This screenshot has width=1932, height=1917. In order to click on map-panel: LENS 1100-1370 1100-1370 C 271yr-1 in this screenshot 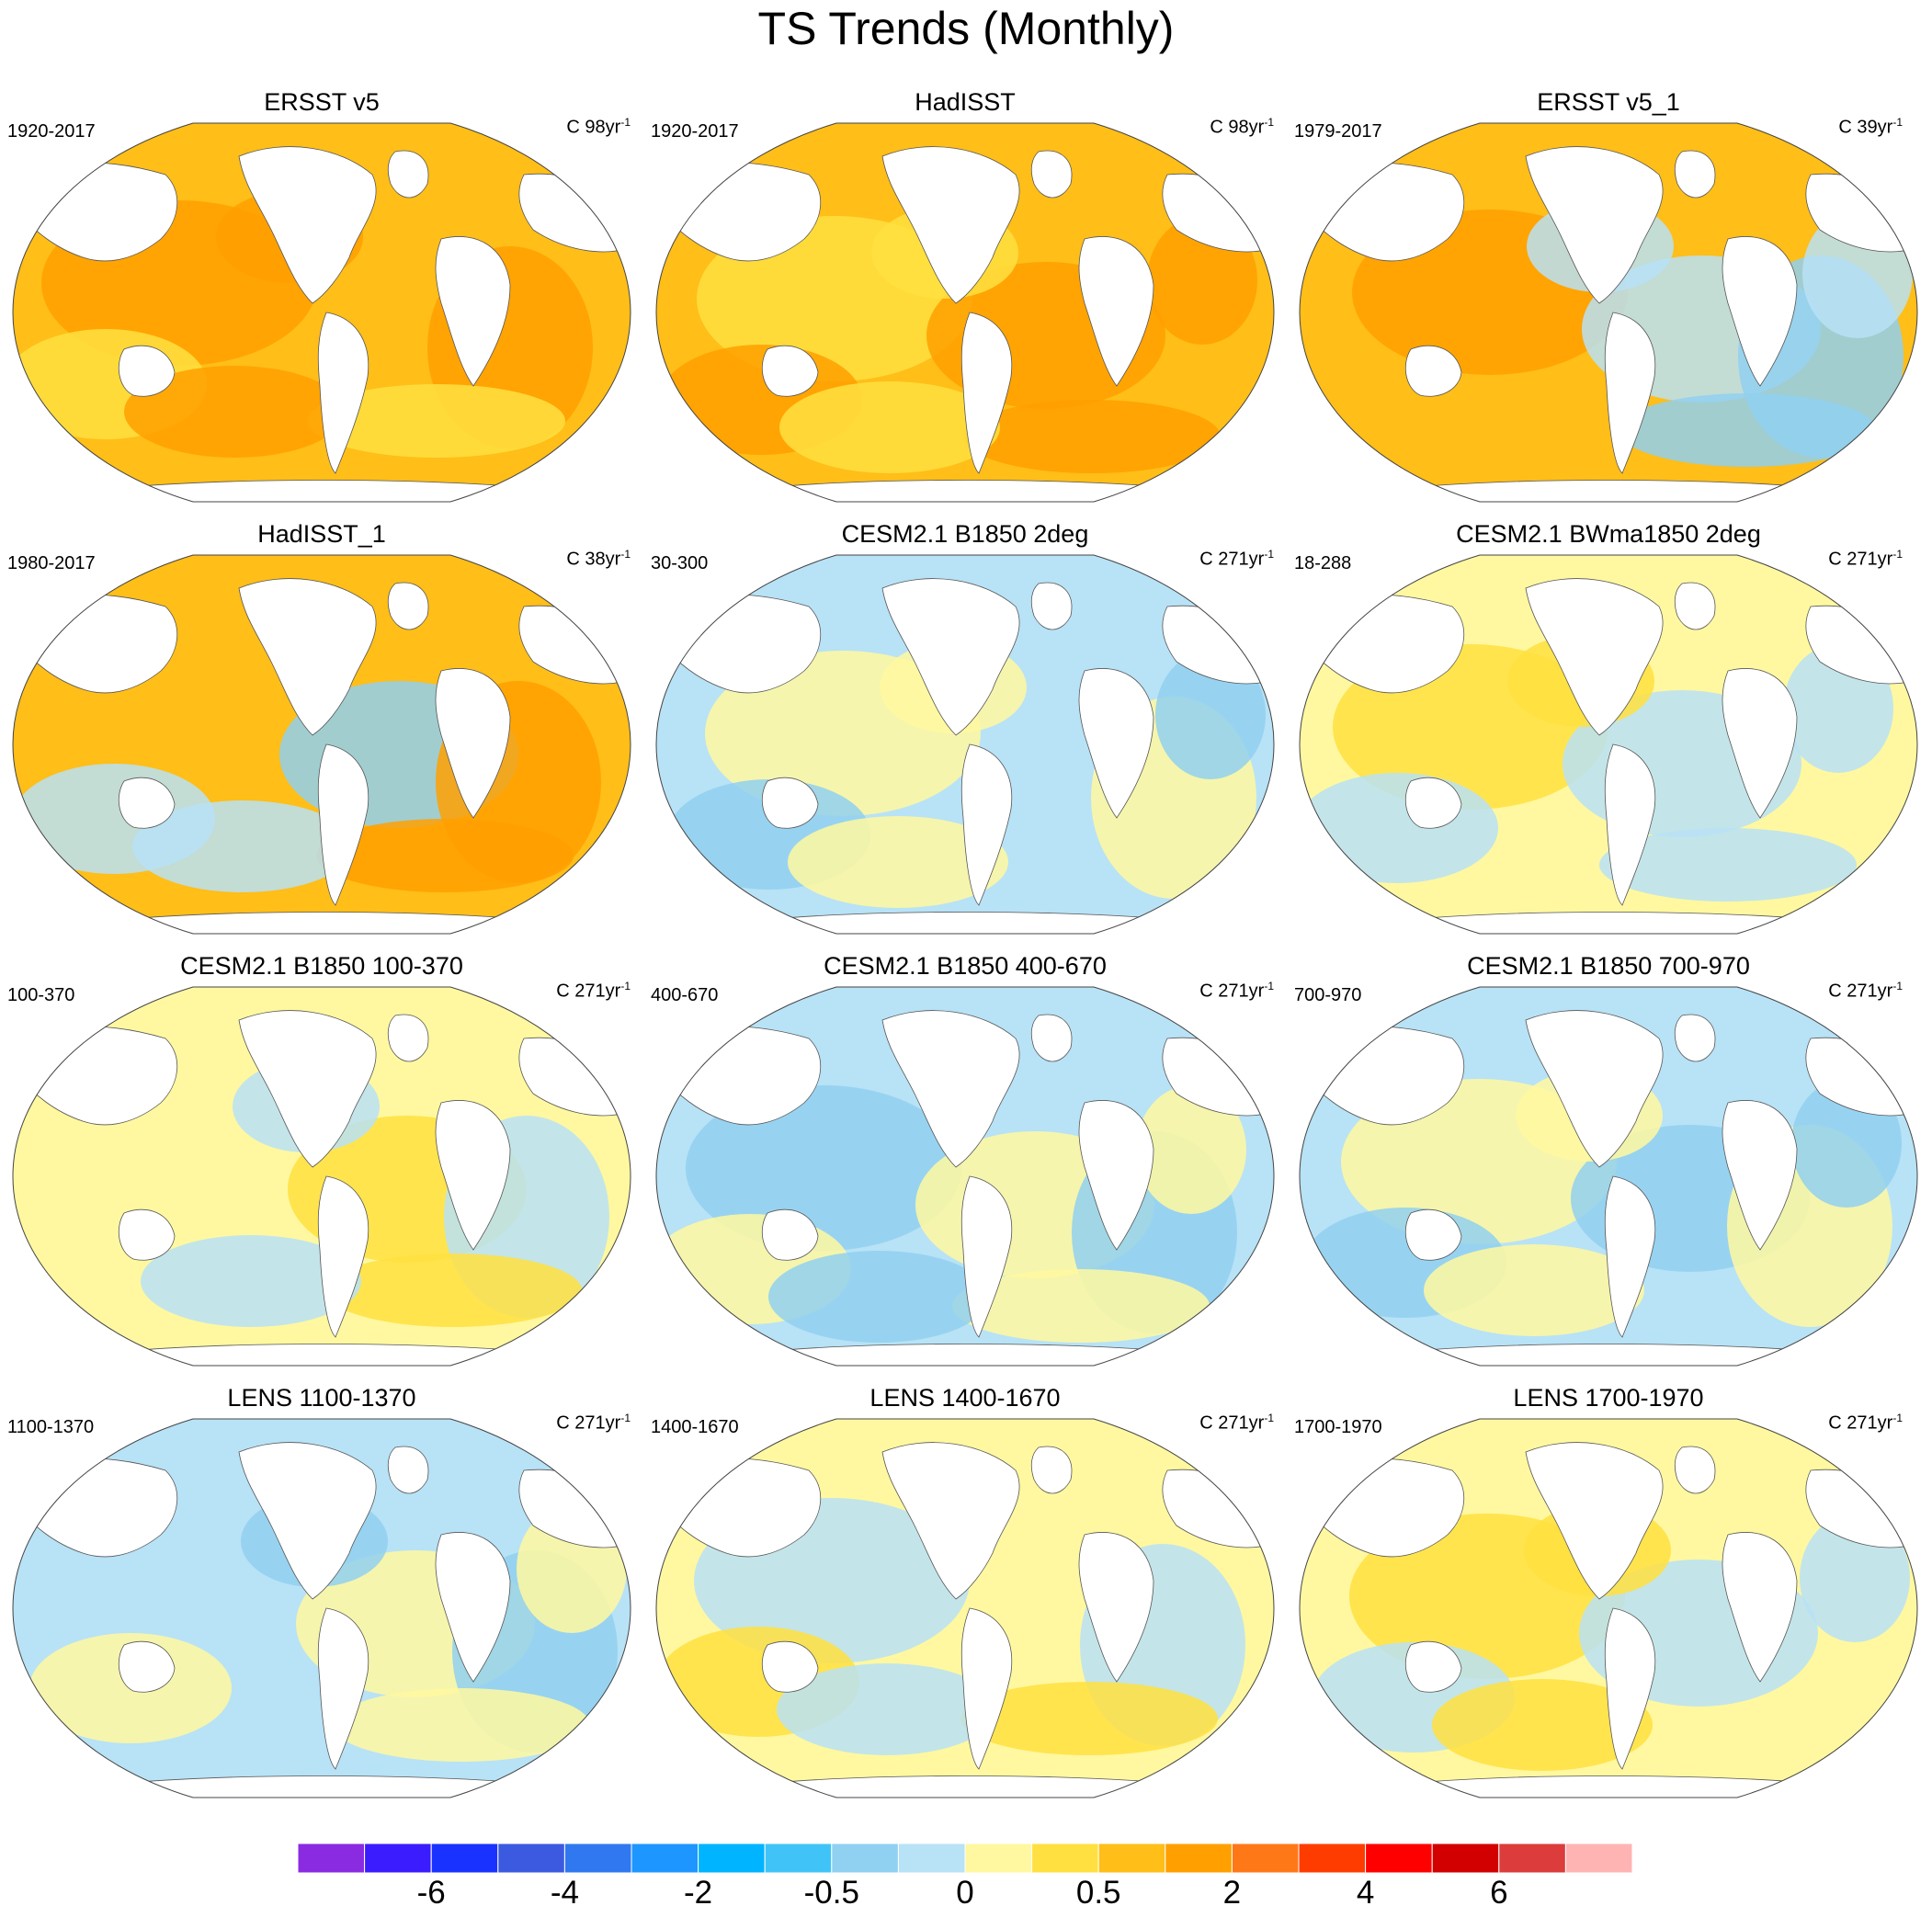, I will do `click(321, 1547)`.